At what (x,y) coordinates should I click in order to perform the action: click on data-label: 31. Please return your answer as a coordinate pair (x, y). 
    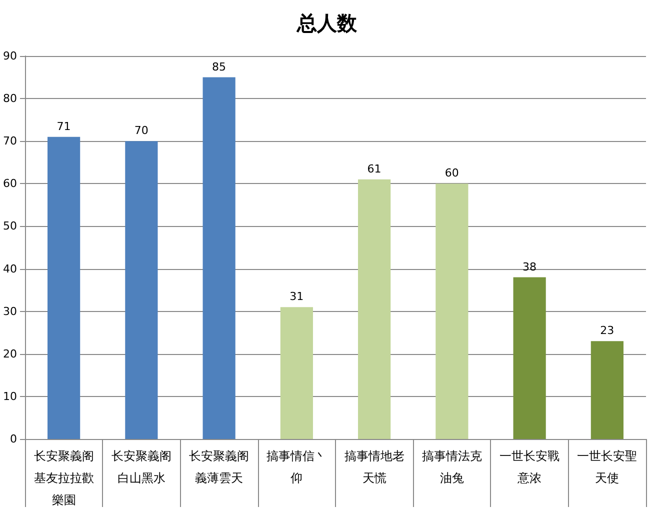
    Looking at the image, I should click on (297, 297).